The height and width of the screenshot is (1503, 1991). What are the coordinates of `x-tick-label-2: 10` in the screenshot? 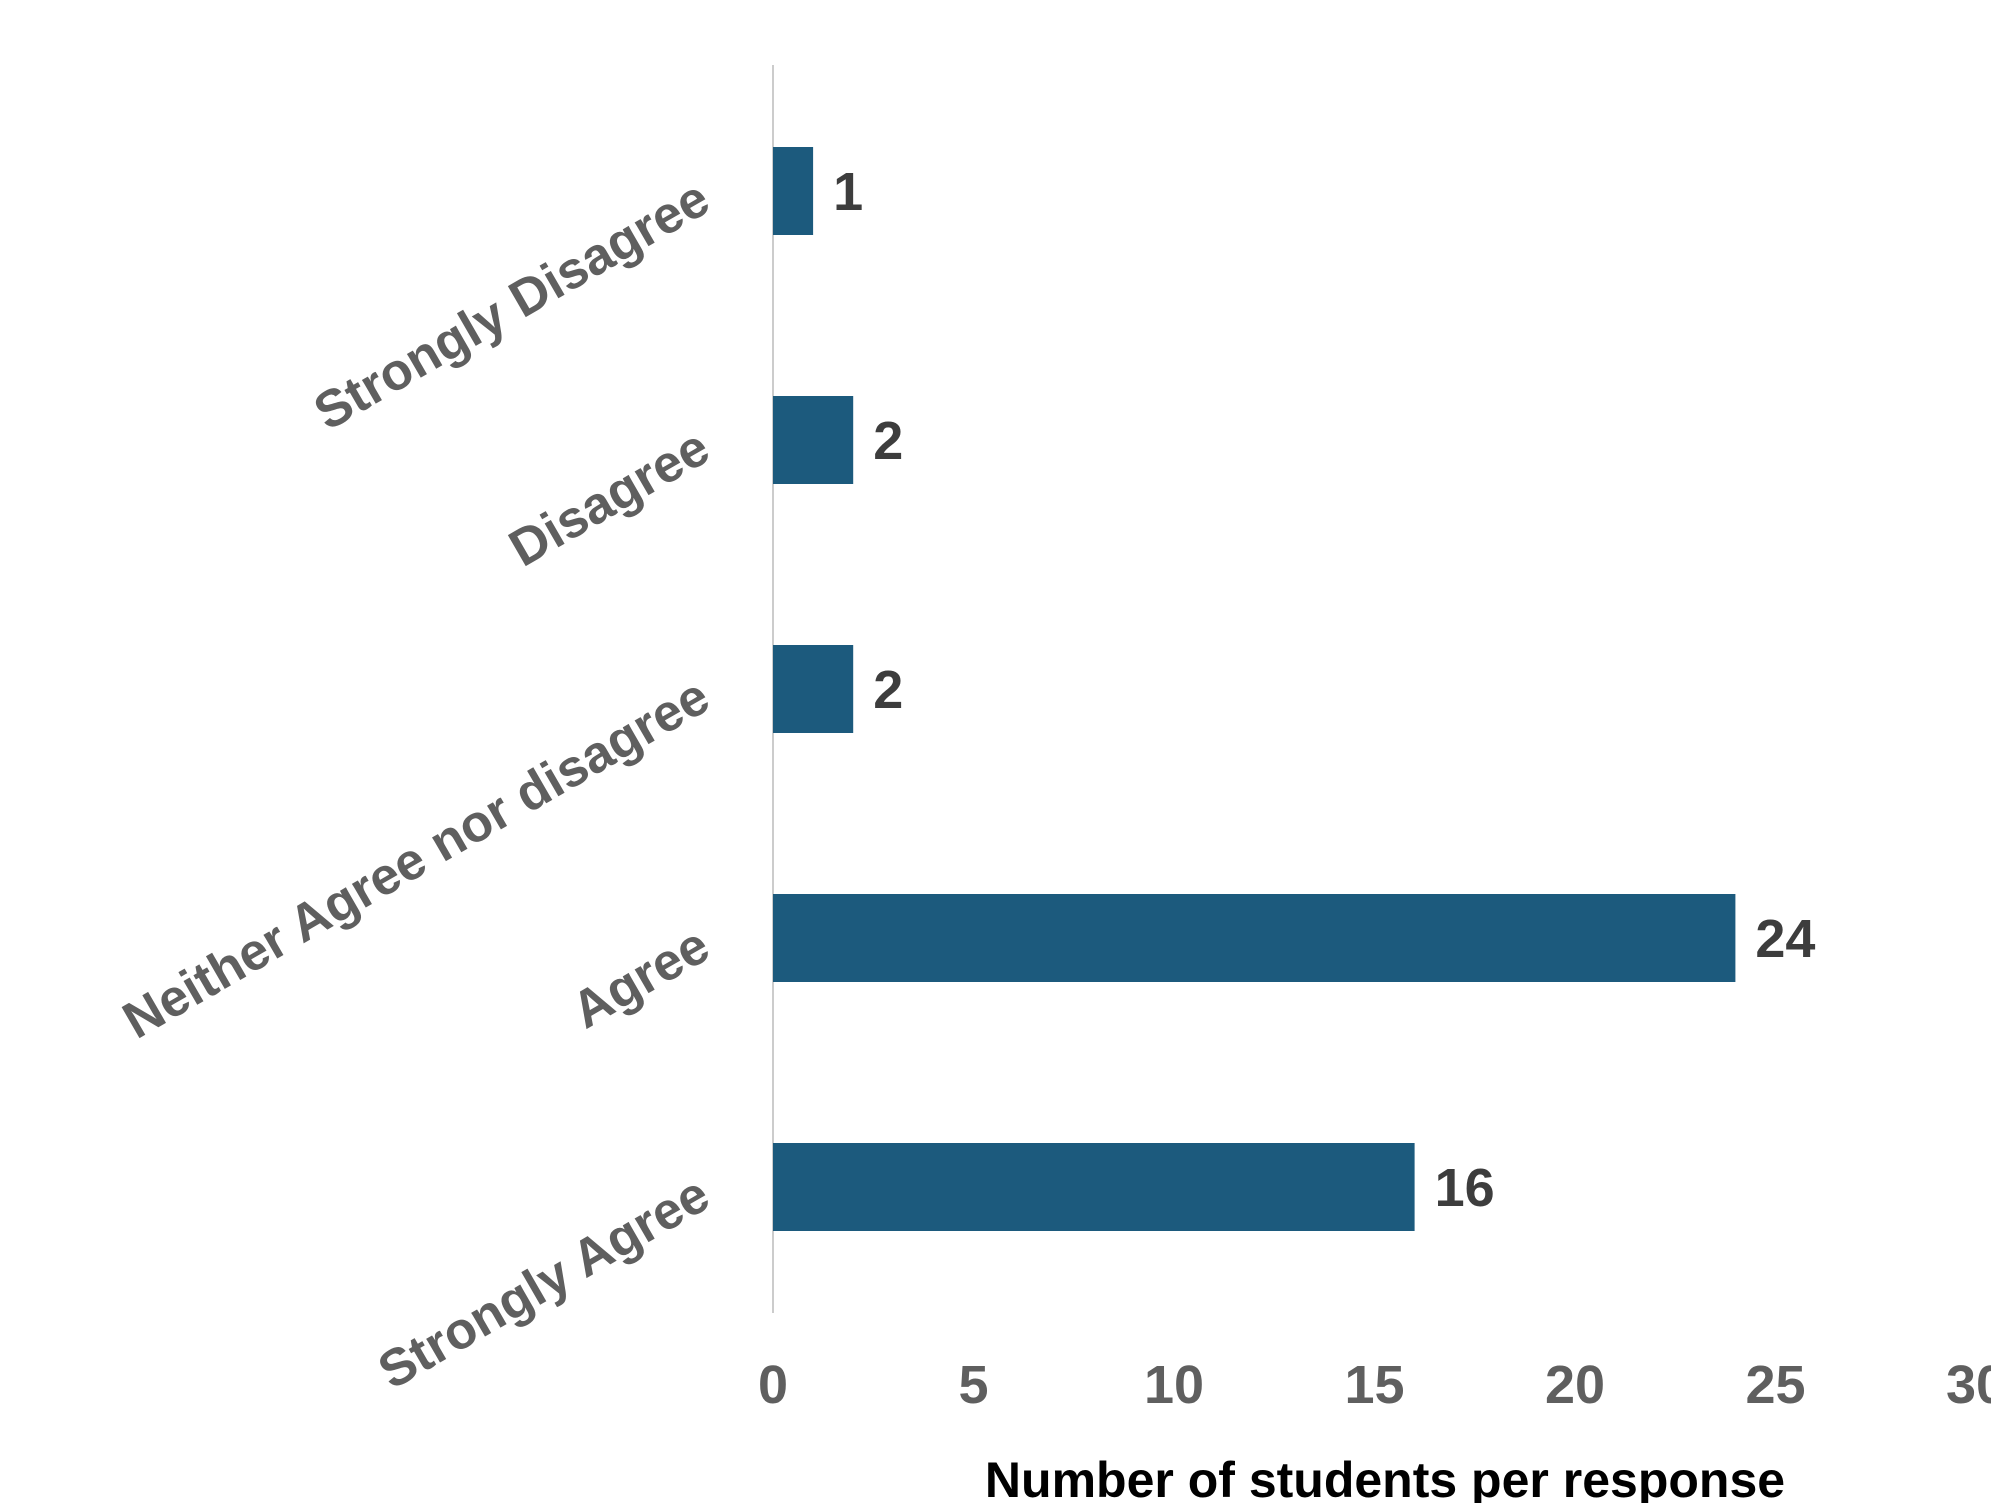 It's located at (1174, 1385).